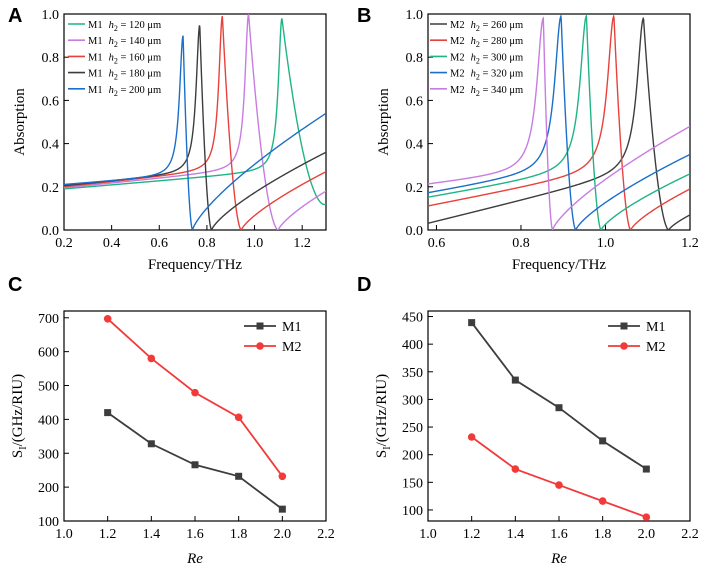  Describe the element at coordinates (139, 90) in the screenshot. I see `legend-value: = 200 μm` at that location.